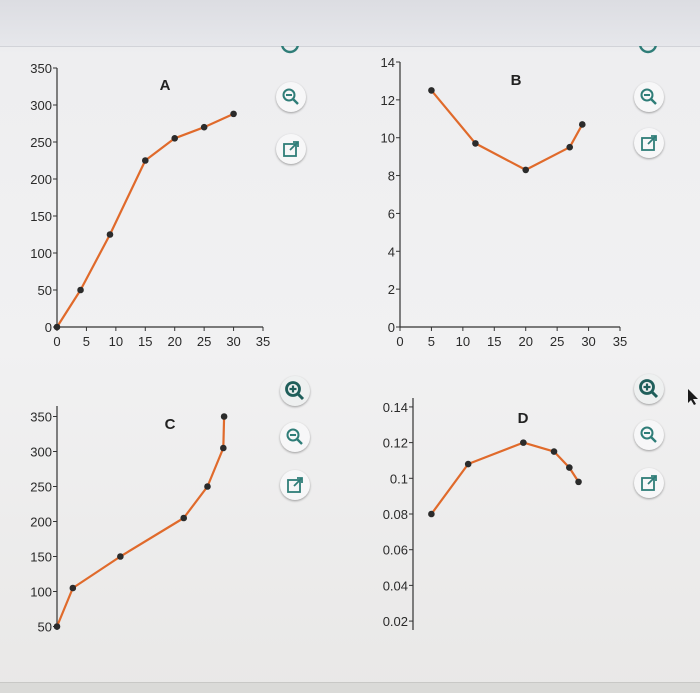  What do you see at coordinates (620, 341) in the screenshot?
I see `x-tick-label-b: 35` at bounding box center [620, 341].